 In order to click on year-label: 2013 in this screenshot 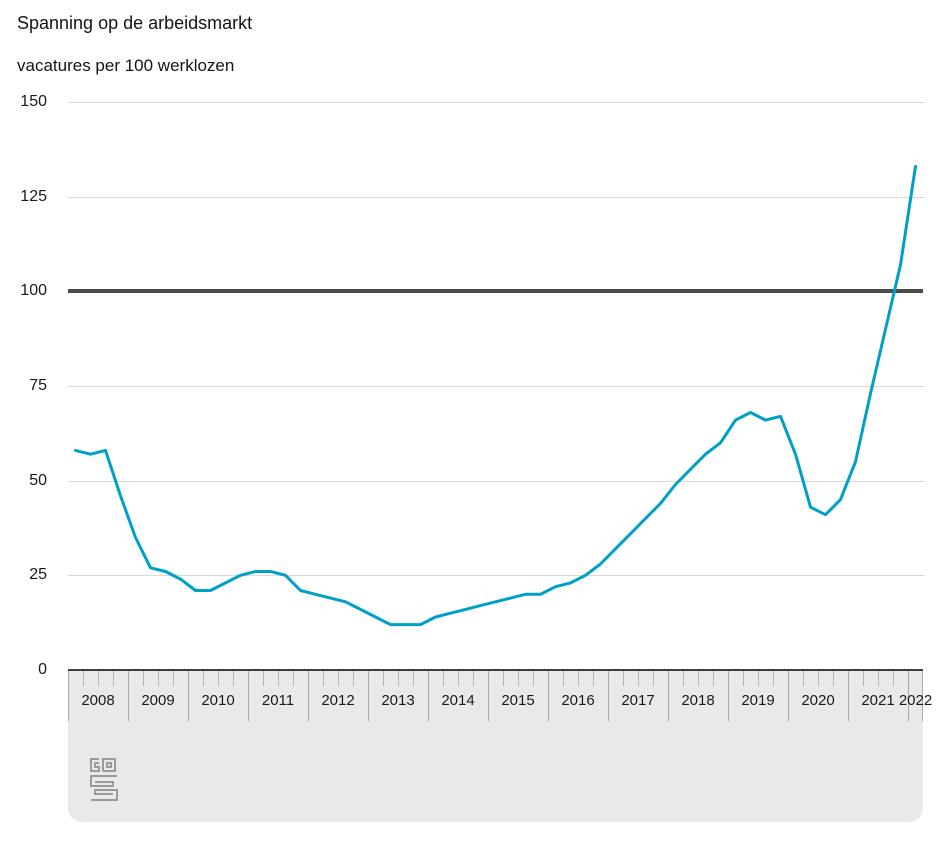, I will do `click(398, 700)`.